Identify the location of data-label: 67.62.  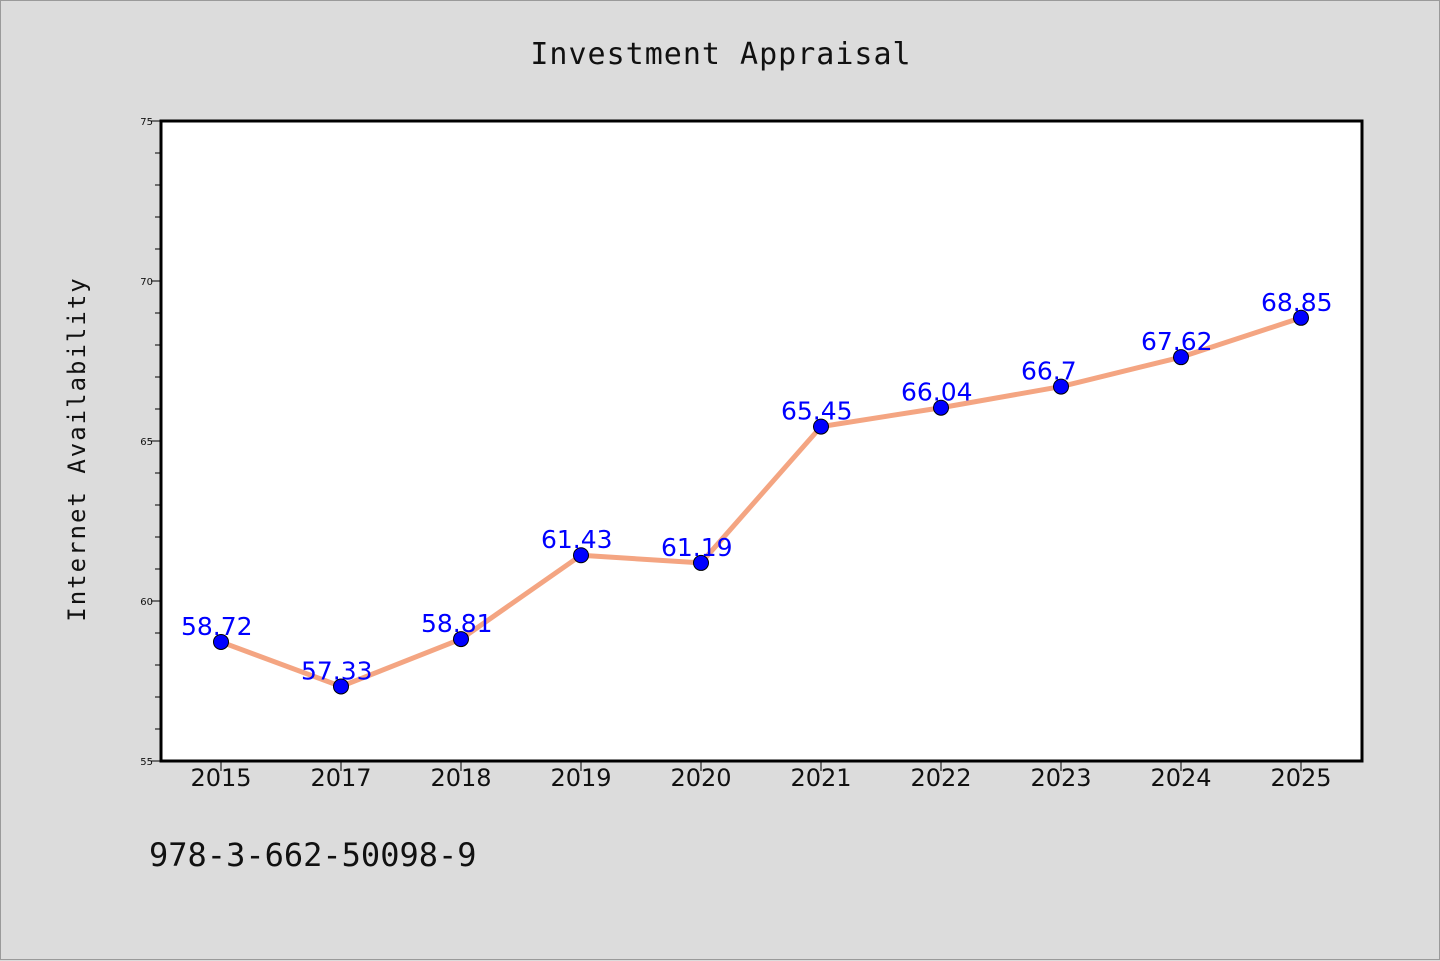
(1177, 341).